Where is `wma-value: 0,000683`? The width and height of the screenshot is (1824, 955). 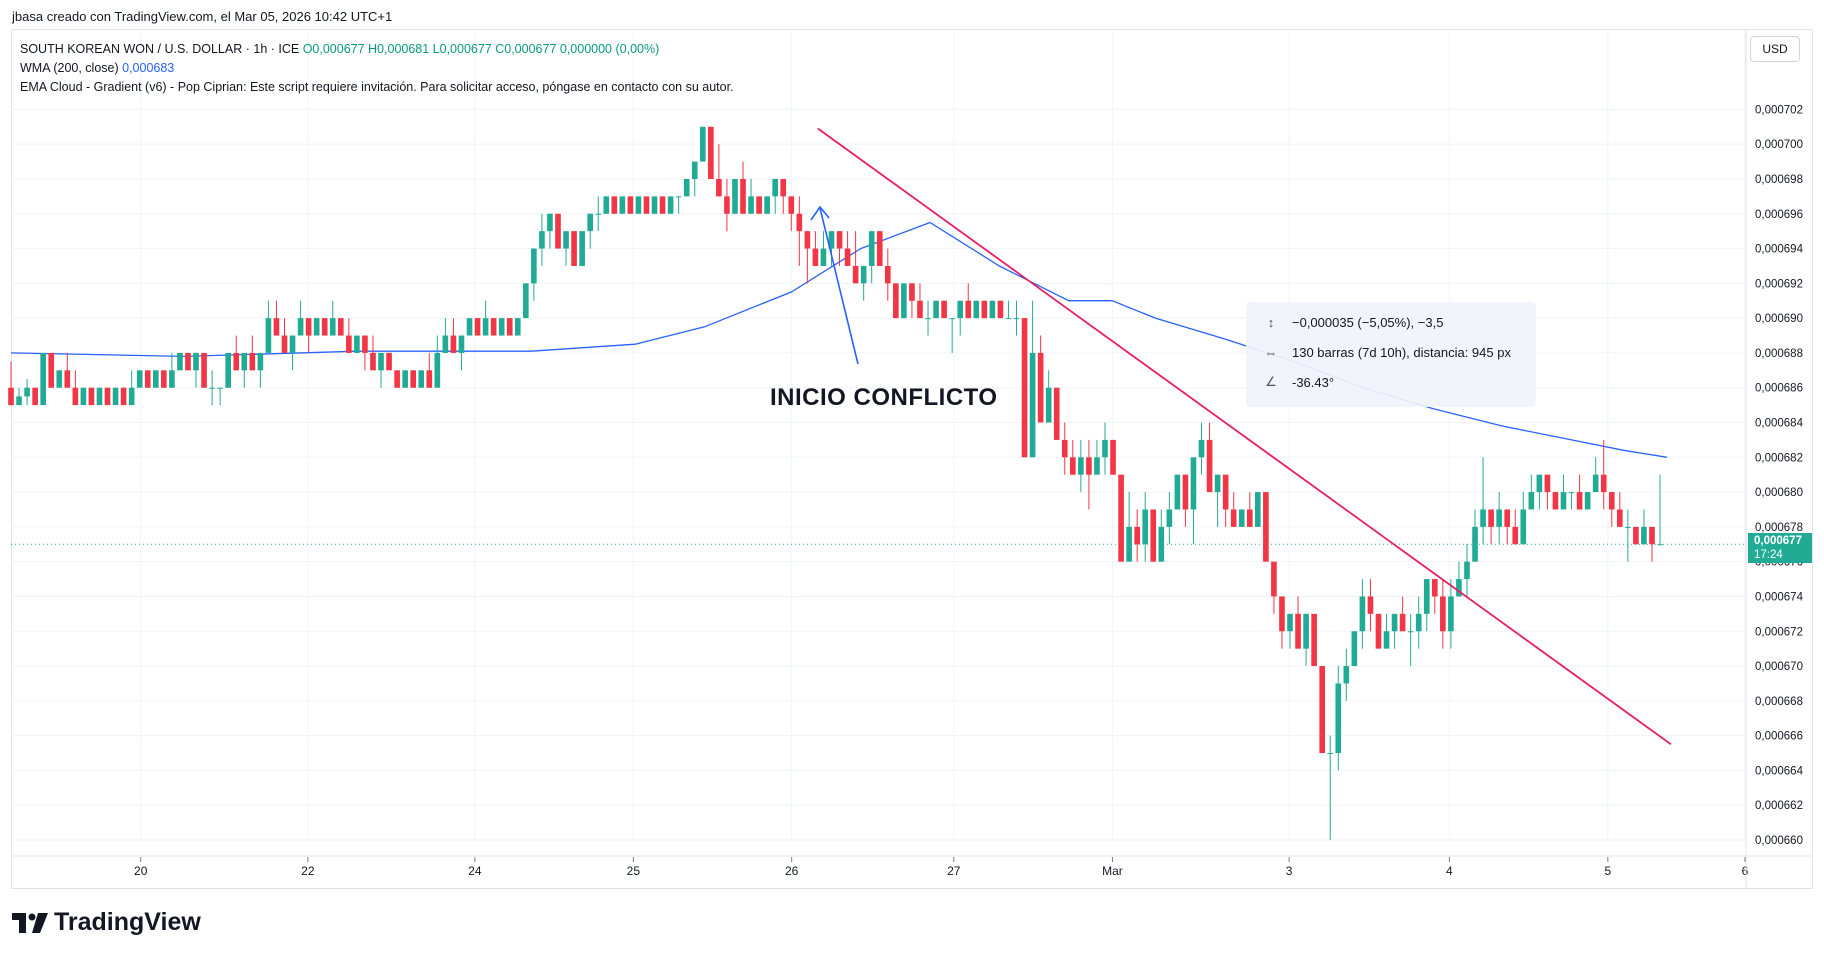 wma-value: 0,000683 is located at coordinates (148, 68).